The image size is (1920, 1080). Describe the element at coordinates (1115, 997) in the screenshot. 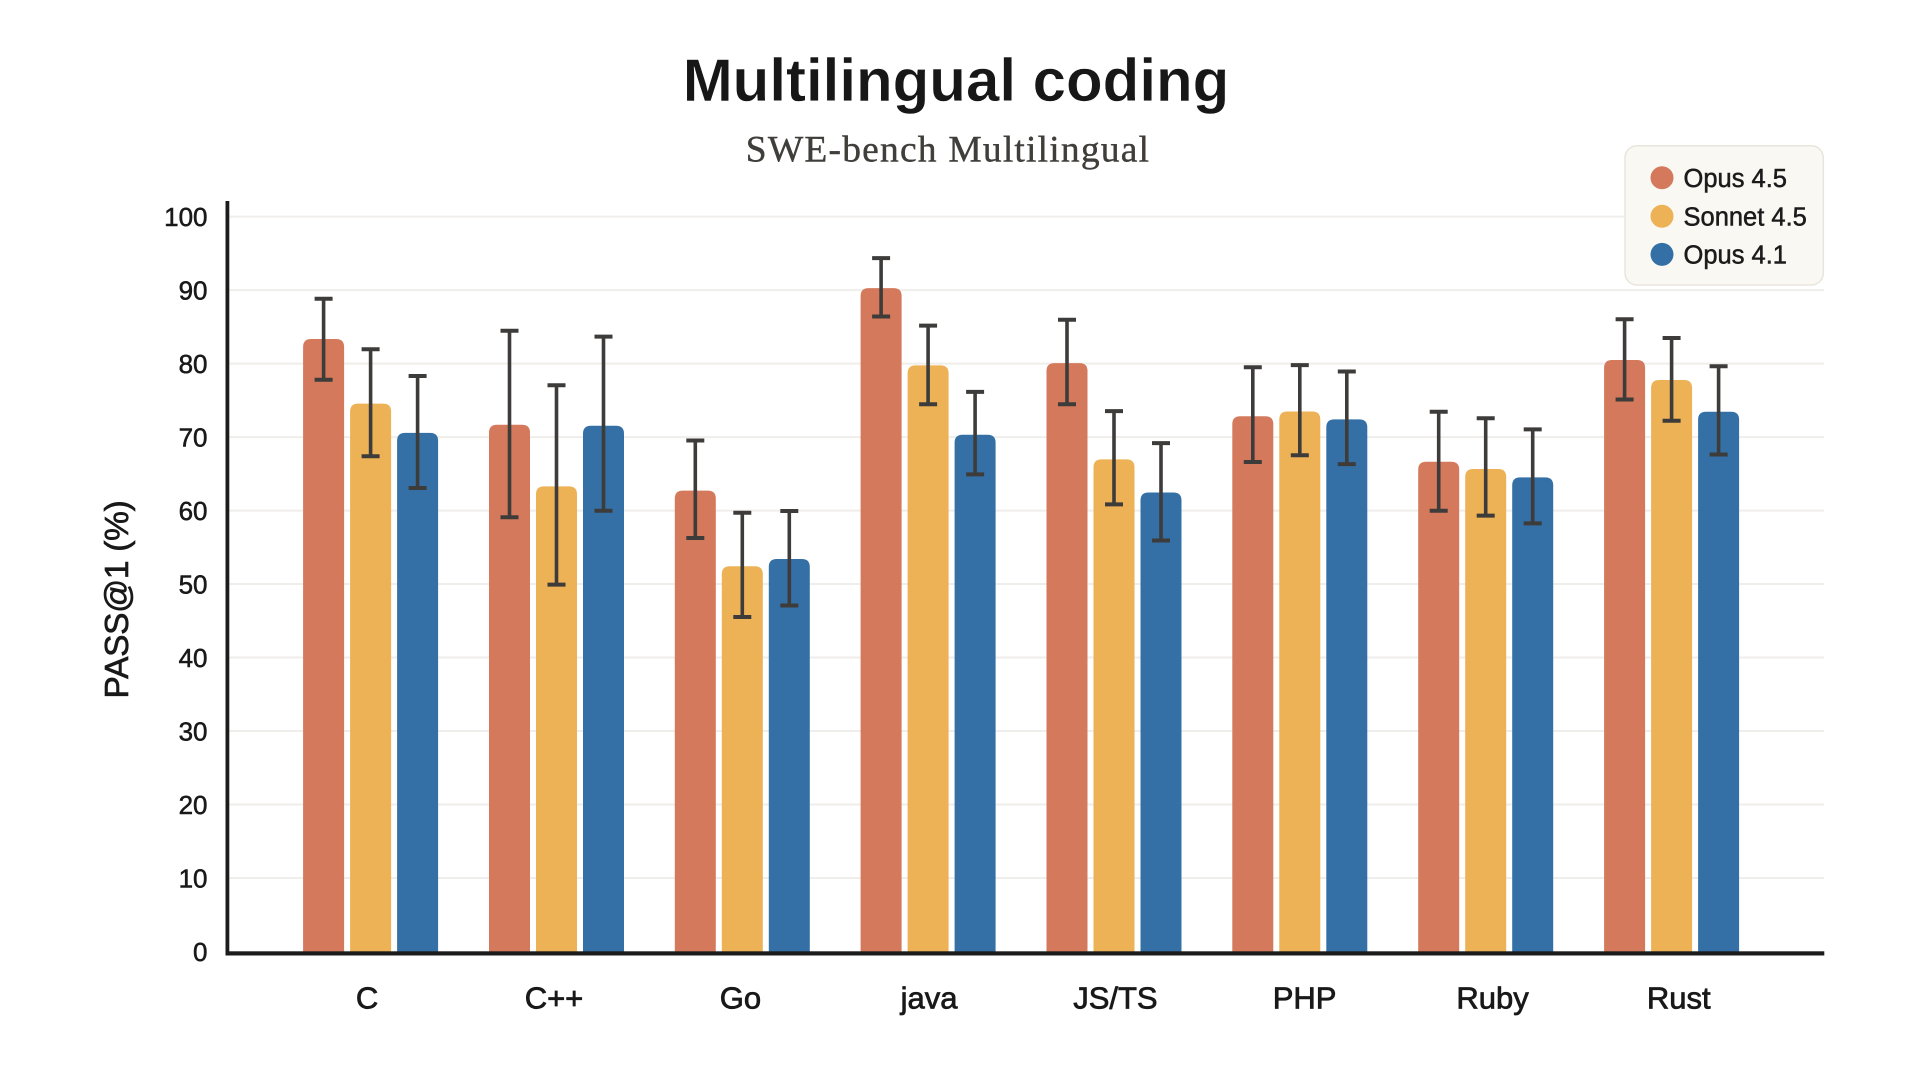

I see `svg-text: JS/TS` at that location.